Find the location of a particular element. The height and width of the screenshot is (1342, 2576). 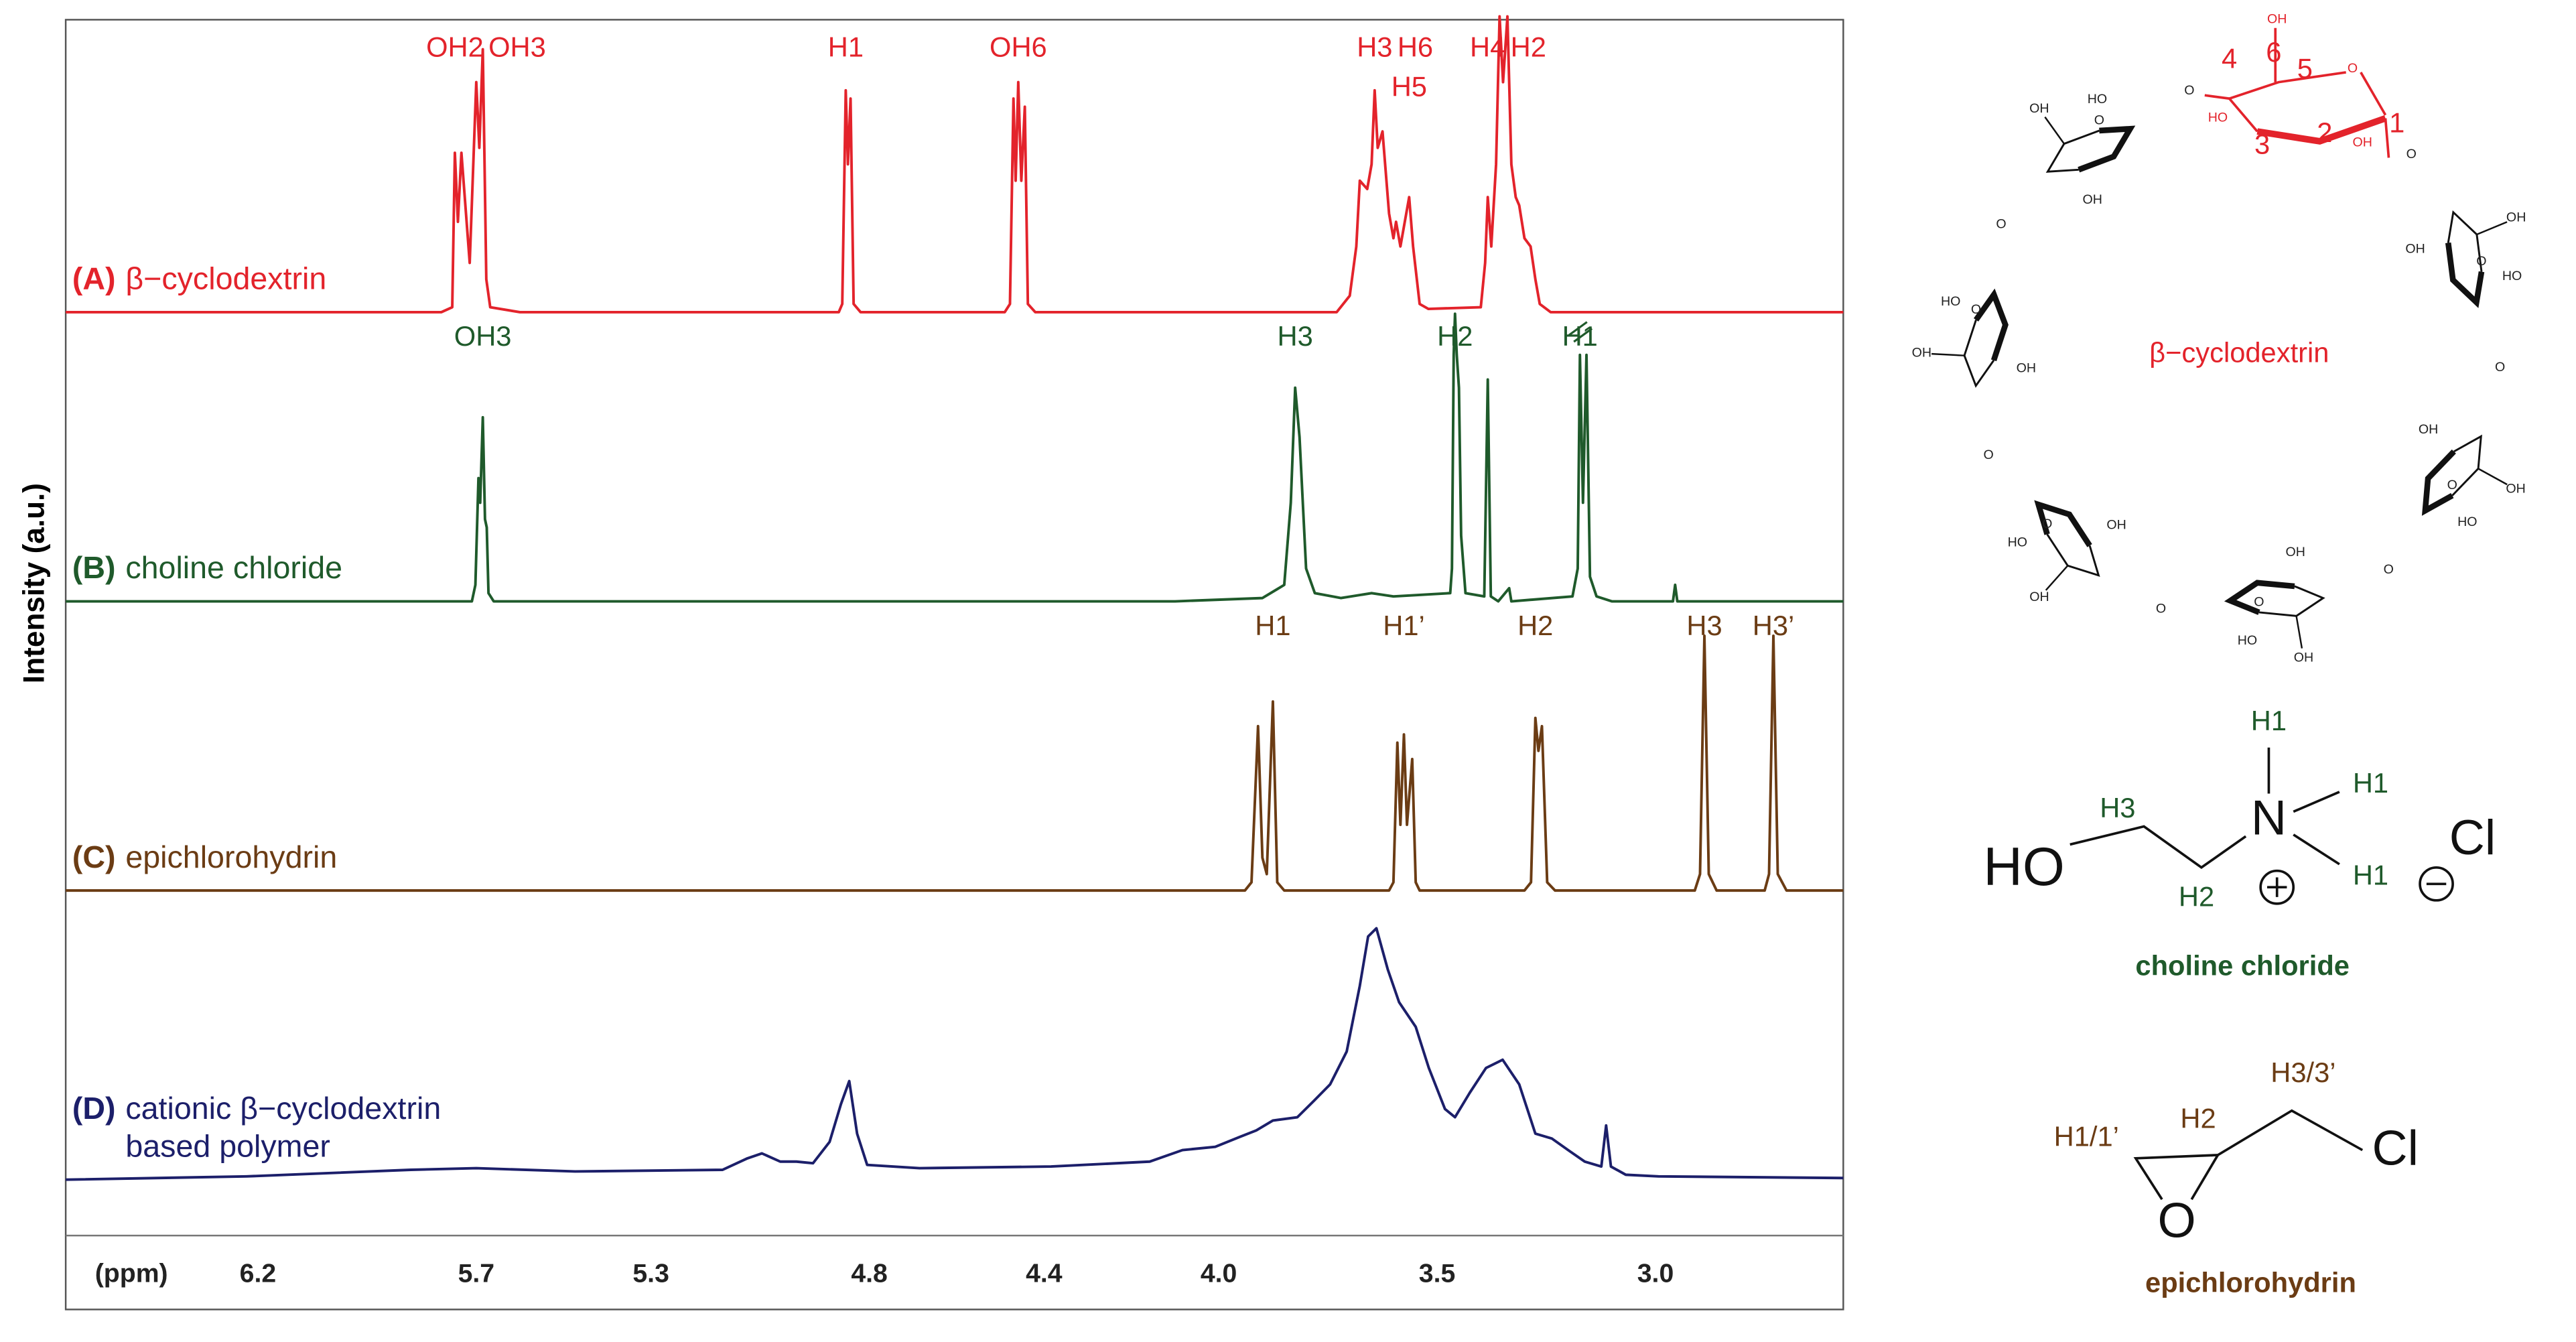

y-axis-title: Intensity (a.u.) is located at coordinates (34, 583).